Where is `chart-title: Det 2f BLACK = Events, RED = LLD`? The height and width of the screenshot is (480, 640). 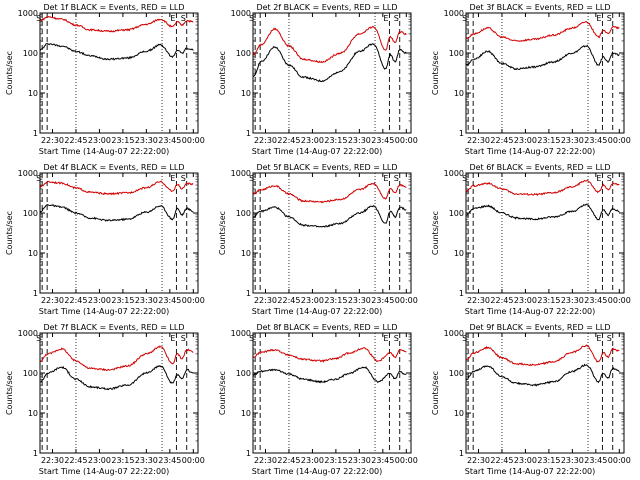
chart-title: Det 2f BLACK = Events, RED = LLD is located at coordinates (326, 7).